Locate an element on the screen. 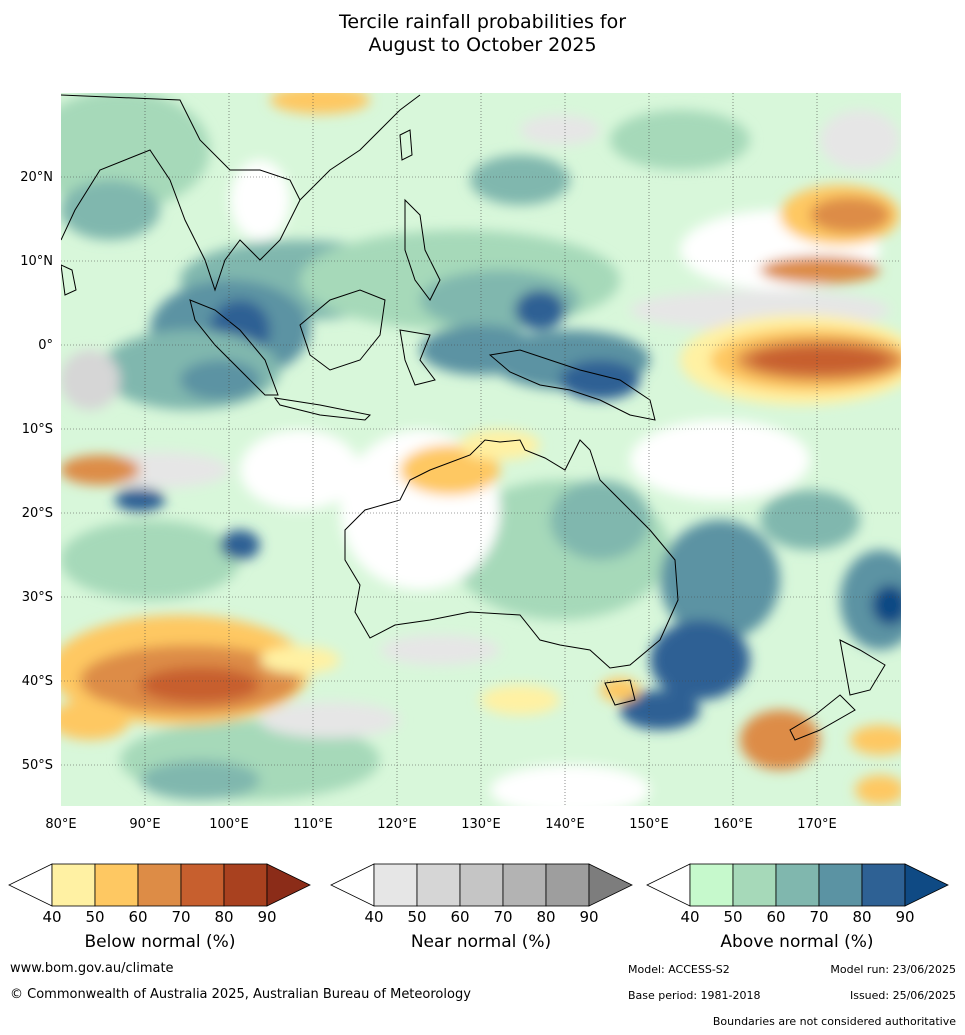 Image resolution: width=965 pixels, height=1035 pixels. lat-label: 40°S is located at coordinates (37, 681).